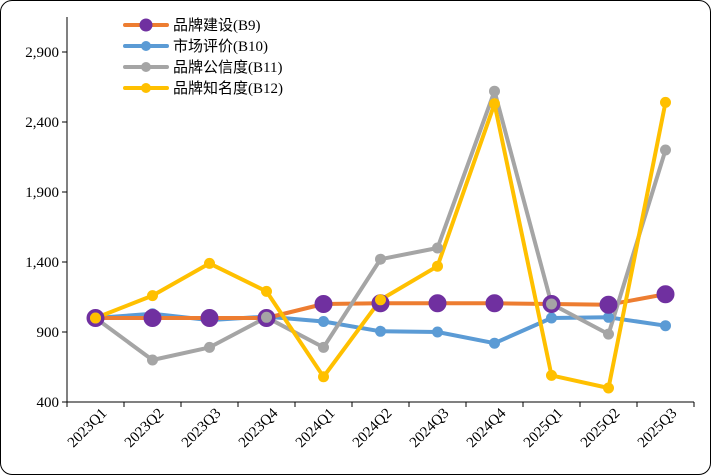 The width and height of the screenshot is (711, 475). Describe the element at coordinates (203, 57) in the screenshot. I see `legend: 品牌建设(B9) 市场评价(B10) 品牌公信度(B11) 品牌知名度(B12)` at that location.